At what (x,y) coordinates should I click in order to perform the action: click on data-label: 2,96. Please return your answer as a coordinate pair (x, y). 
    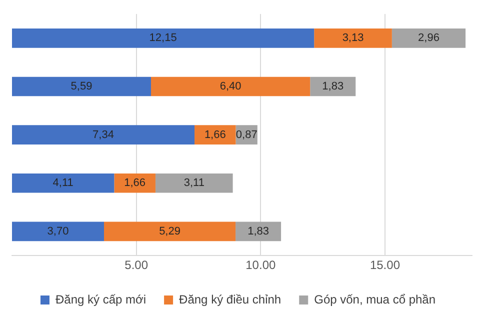
    Looking at the image, I should click on (429, 38).